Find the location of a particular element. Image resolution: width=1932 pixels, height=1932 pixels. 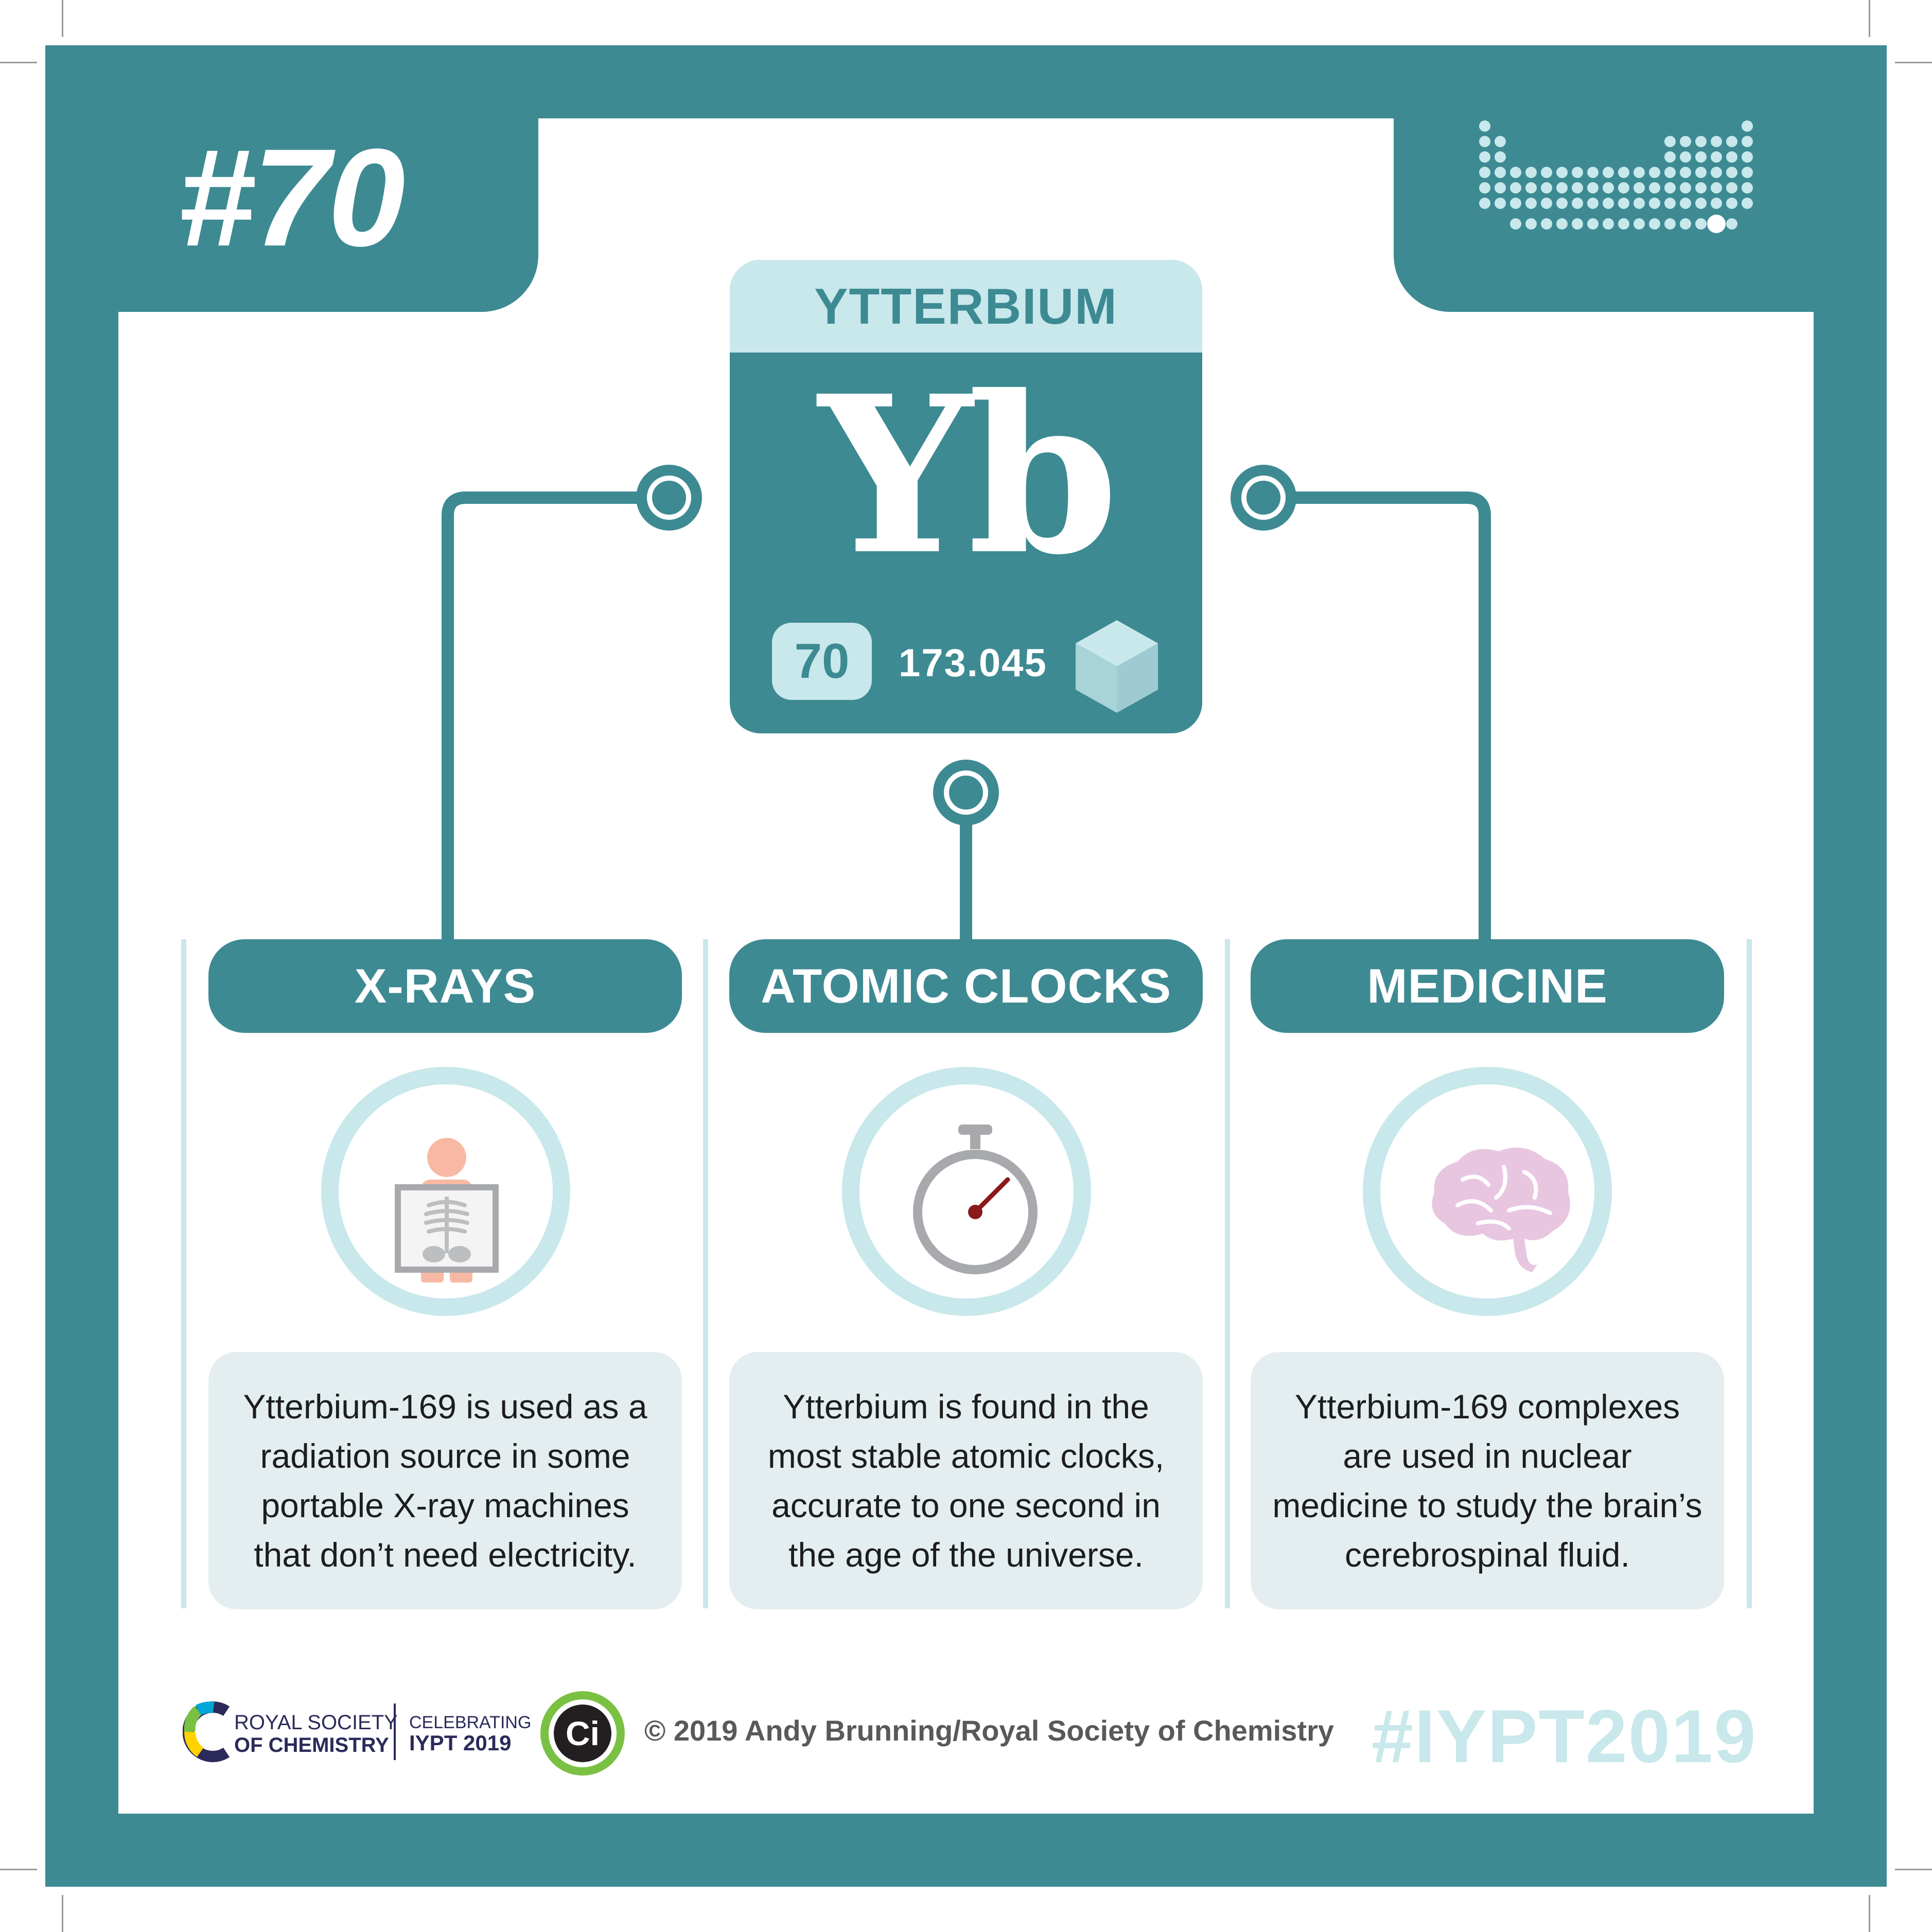

atomic-number-badge: 70 is located at coordinates (822, 662).